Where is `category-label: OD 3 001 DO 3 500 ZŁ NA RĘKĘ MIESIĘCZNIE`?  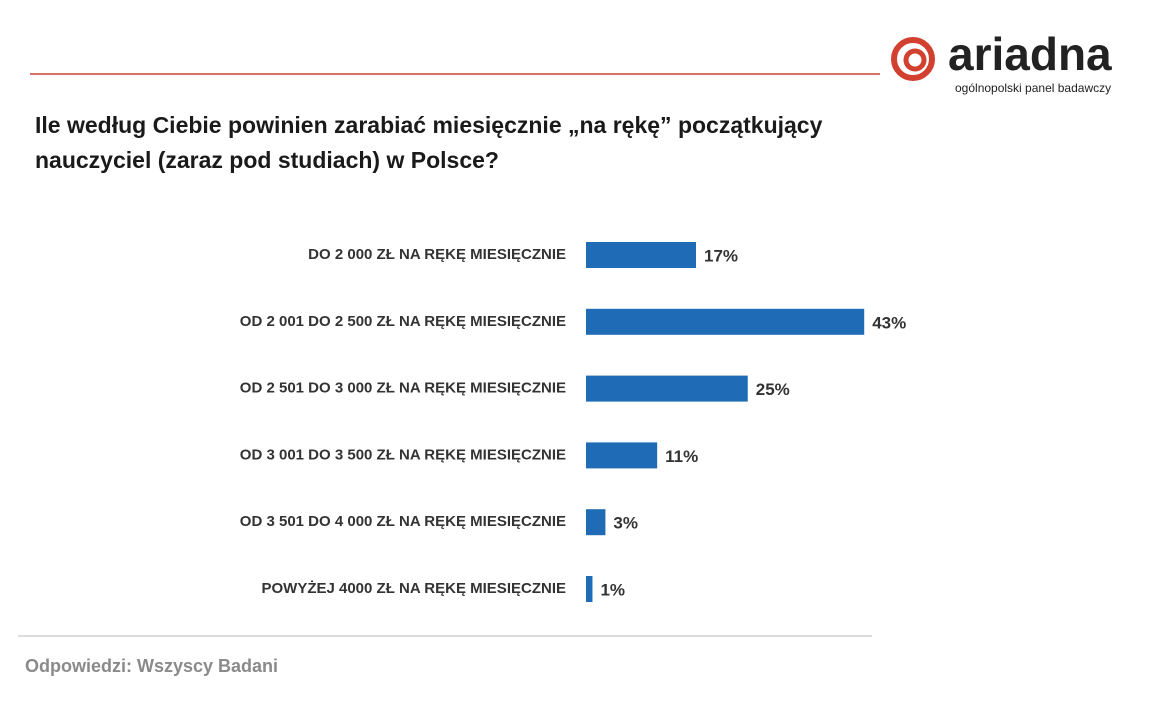
category-label: OD 3 001 DO 3 500 ZŁ NA RĘKĘ MIESIĘCZNIE is located at coordinates (403, 454).